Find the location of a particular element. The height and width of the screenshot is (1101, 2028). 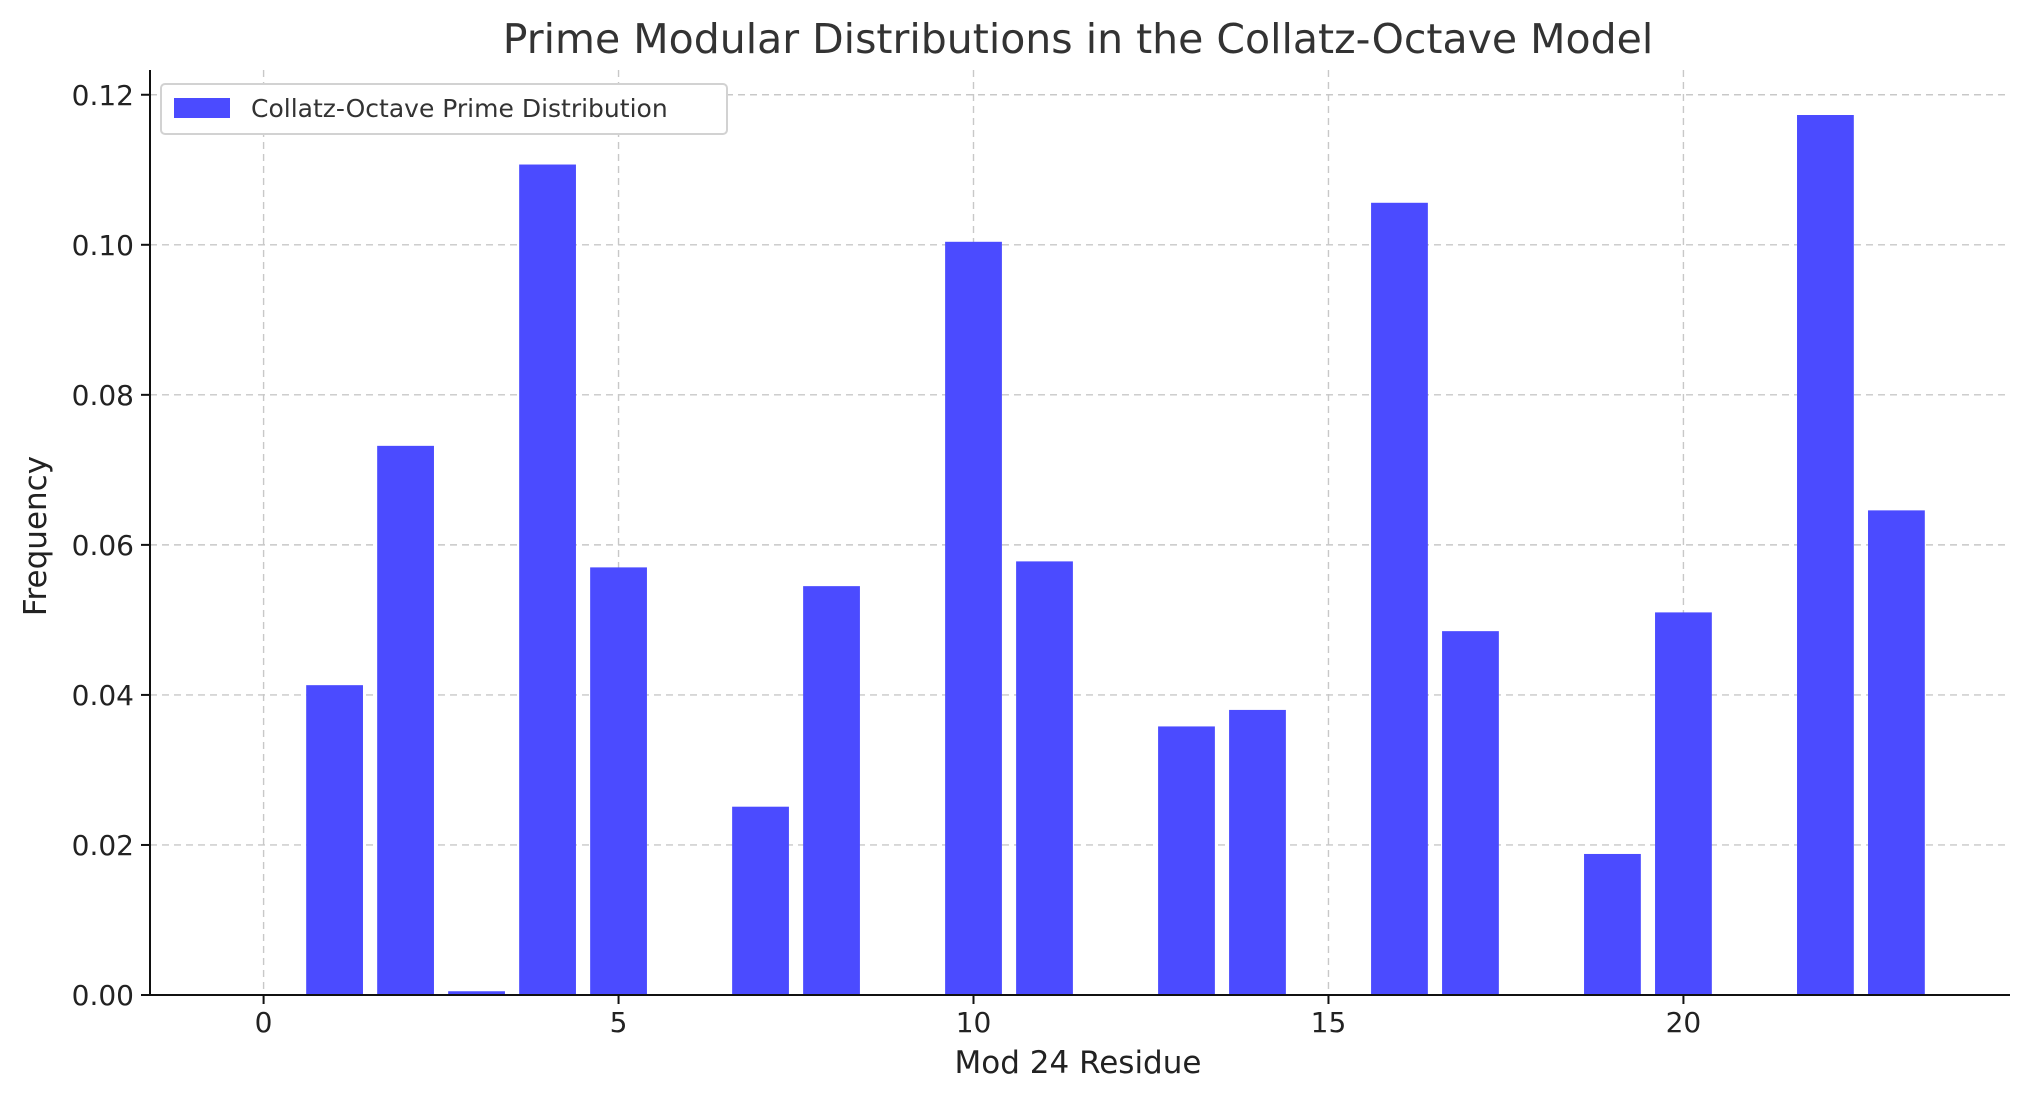

y-axis-label: Frequency is located at coordinates (36, 536).